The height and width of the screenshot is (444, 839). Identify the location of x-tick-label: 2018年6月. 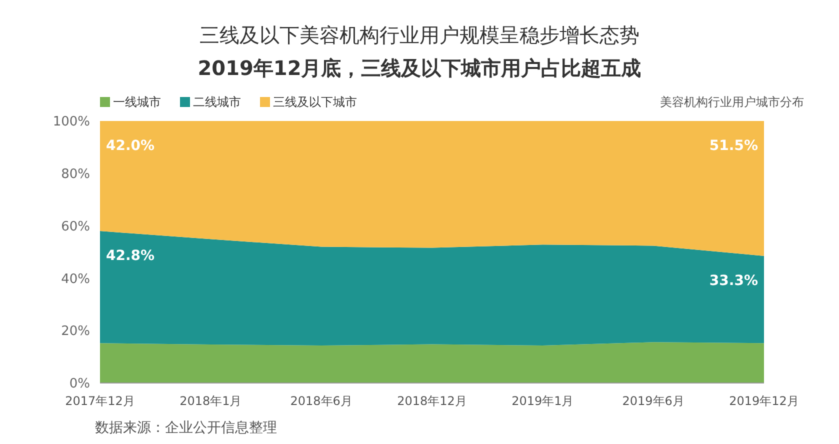
(321, 401).